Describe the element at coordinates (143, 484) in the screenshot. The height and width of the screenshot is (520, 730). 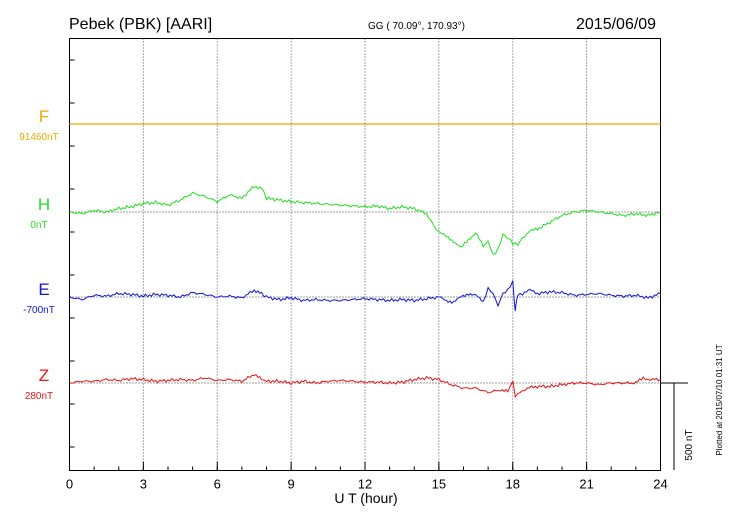
I see `x-tick-label: 3` at that location.